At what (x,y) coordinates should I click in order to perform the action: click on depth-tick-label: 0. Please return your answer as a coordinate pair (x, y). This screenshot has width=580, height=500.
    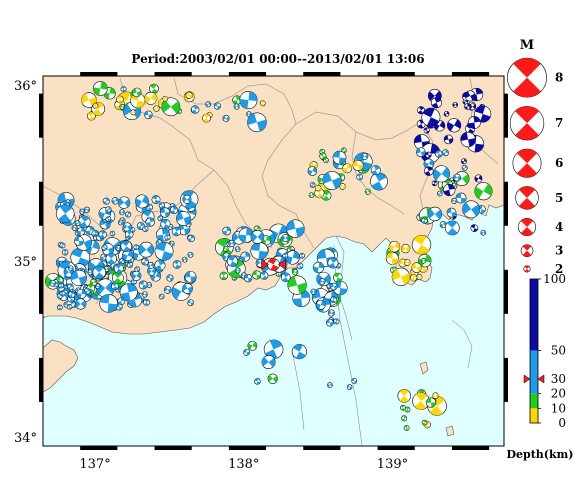
    Looking at the image, I should click on (562, 423).